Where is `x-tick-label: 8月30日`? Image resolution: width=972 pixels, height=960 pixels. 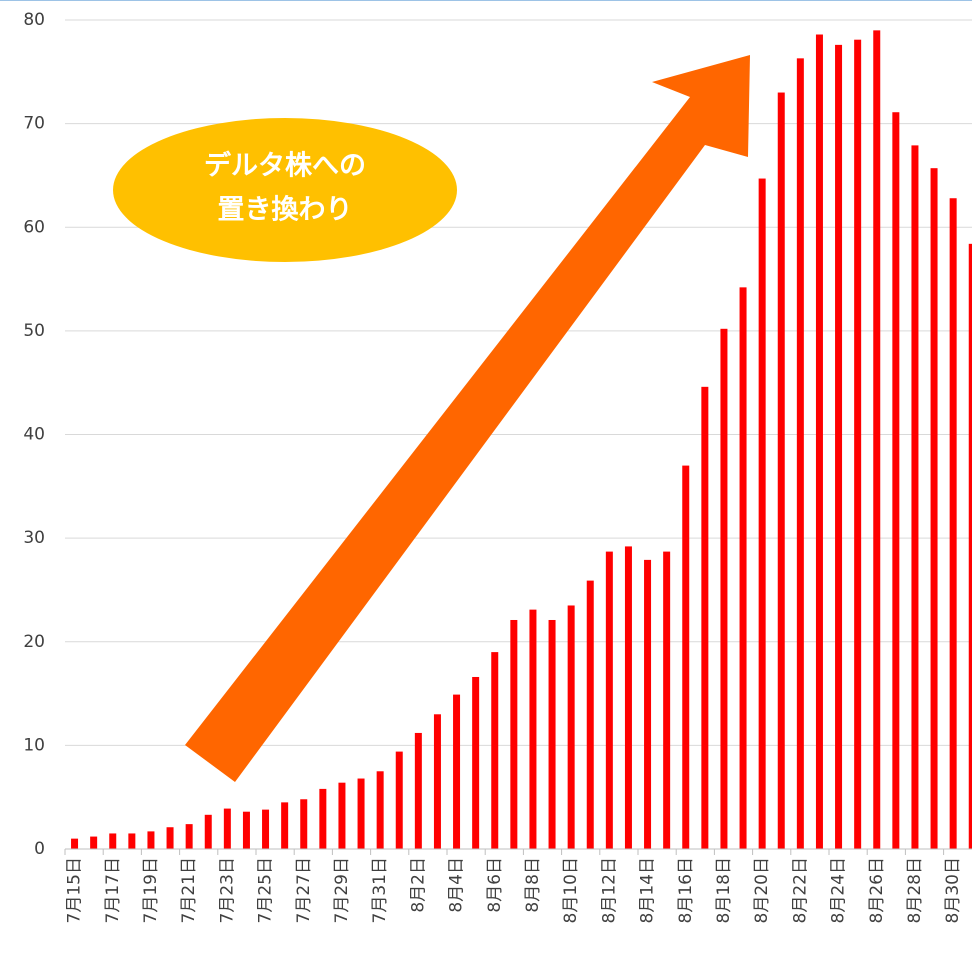 x-tick-label: 8月30日 is located at coordinates (953, 890).